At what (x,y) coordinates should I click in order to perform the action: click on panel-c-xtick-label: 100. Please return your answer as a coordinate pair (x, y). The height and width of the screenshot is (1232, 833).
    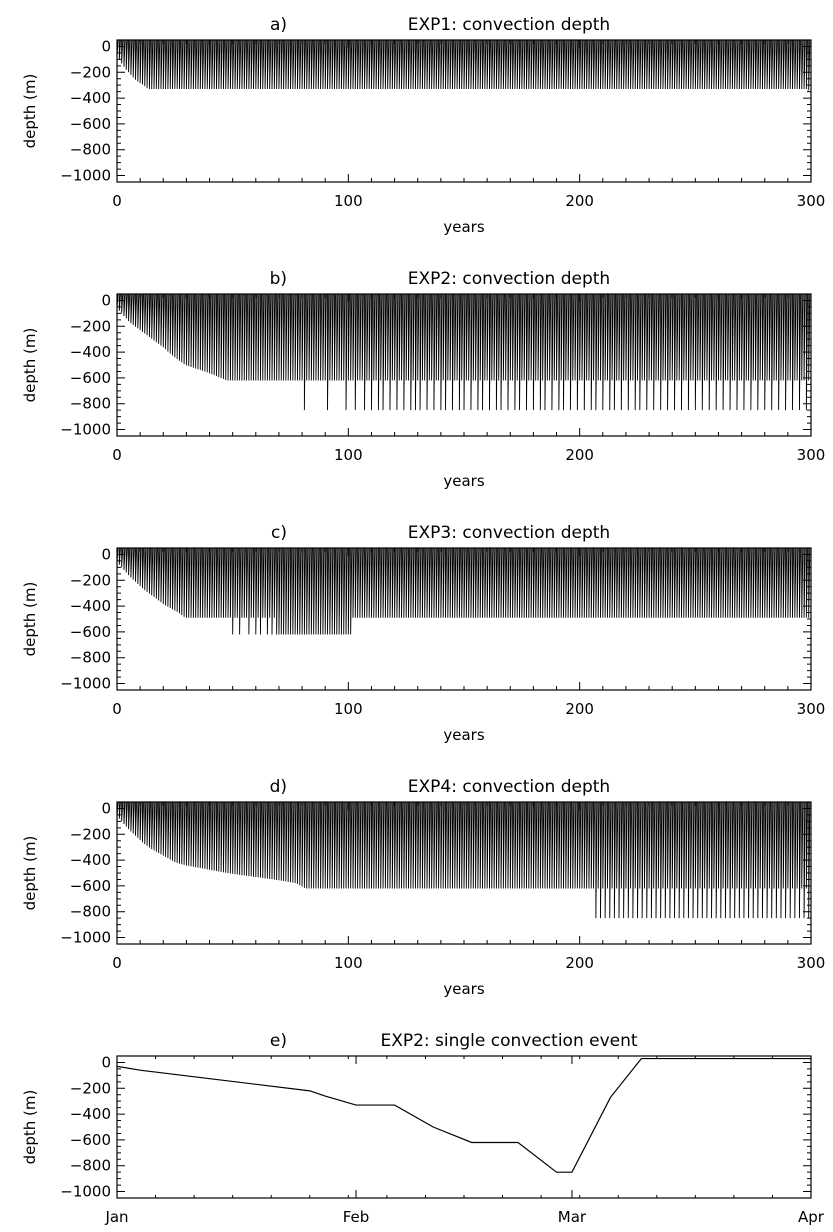
    Looking at the image, I should click on (348, 709).